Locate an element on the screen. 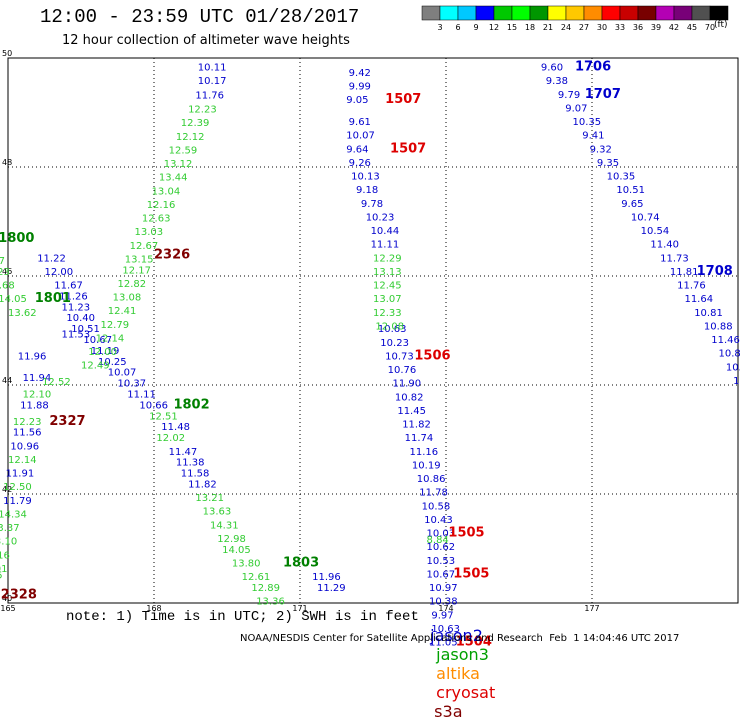  jason2-swh-value: 11.91 is located at coordinates (20, 474).